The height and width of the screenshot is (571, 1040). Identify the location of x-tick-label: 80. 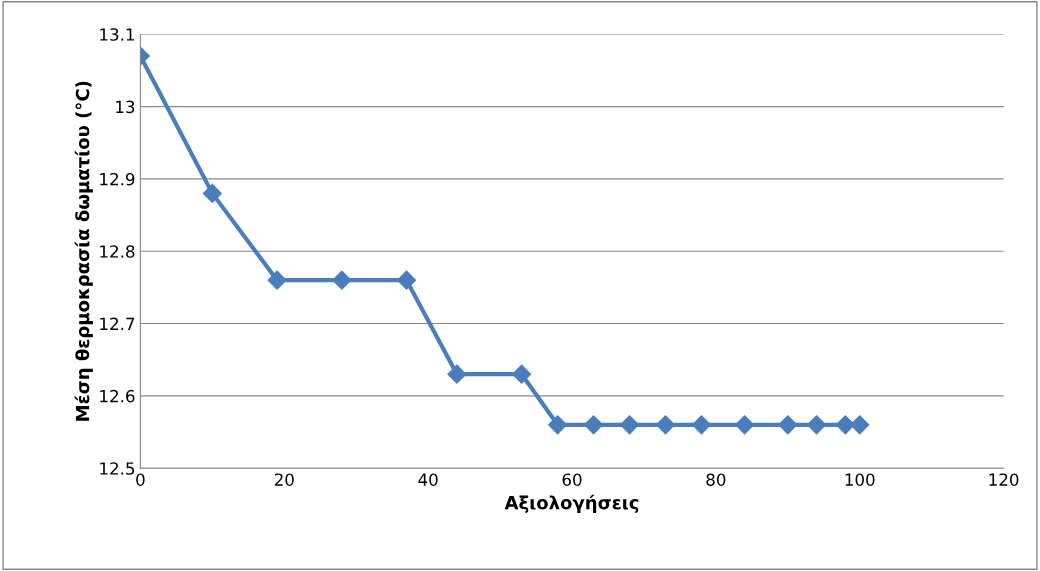
(716, 479).